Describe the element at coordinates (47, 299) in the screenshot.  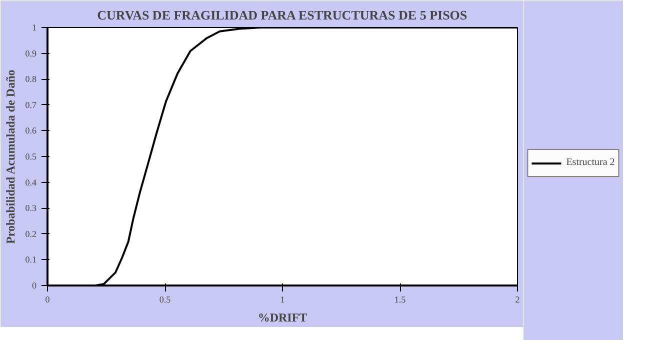
I see `x-tick-label: 0` at that location.